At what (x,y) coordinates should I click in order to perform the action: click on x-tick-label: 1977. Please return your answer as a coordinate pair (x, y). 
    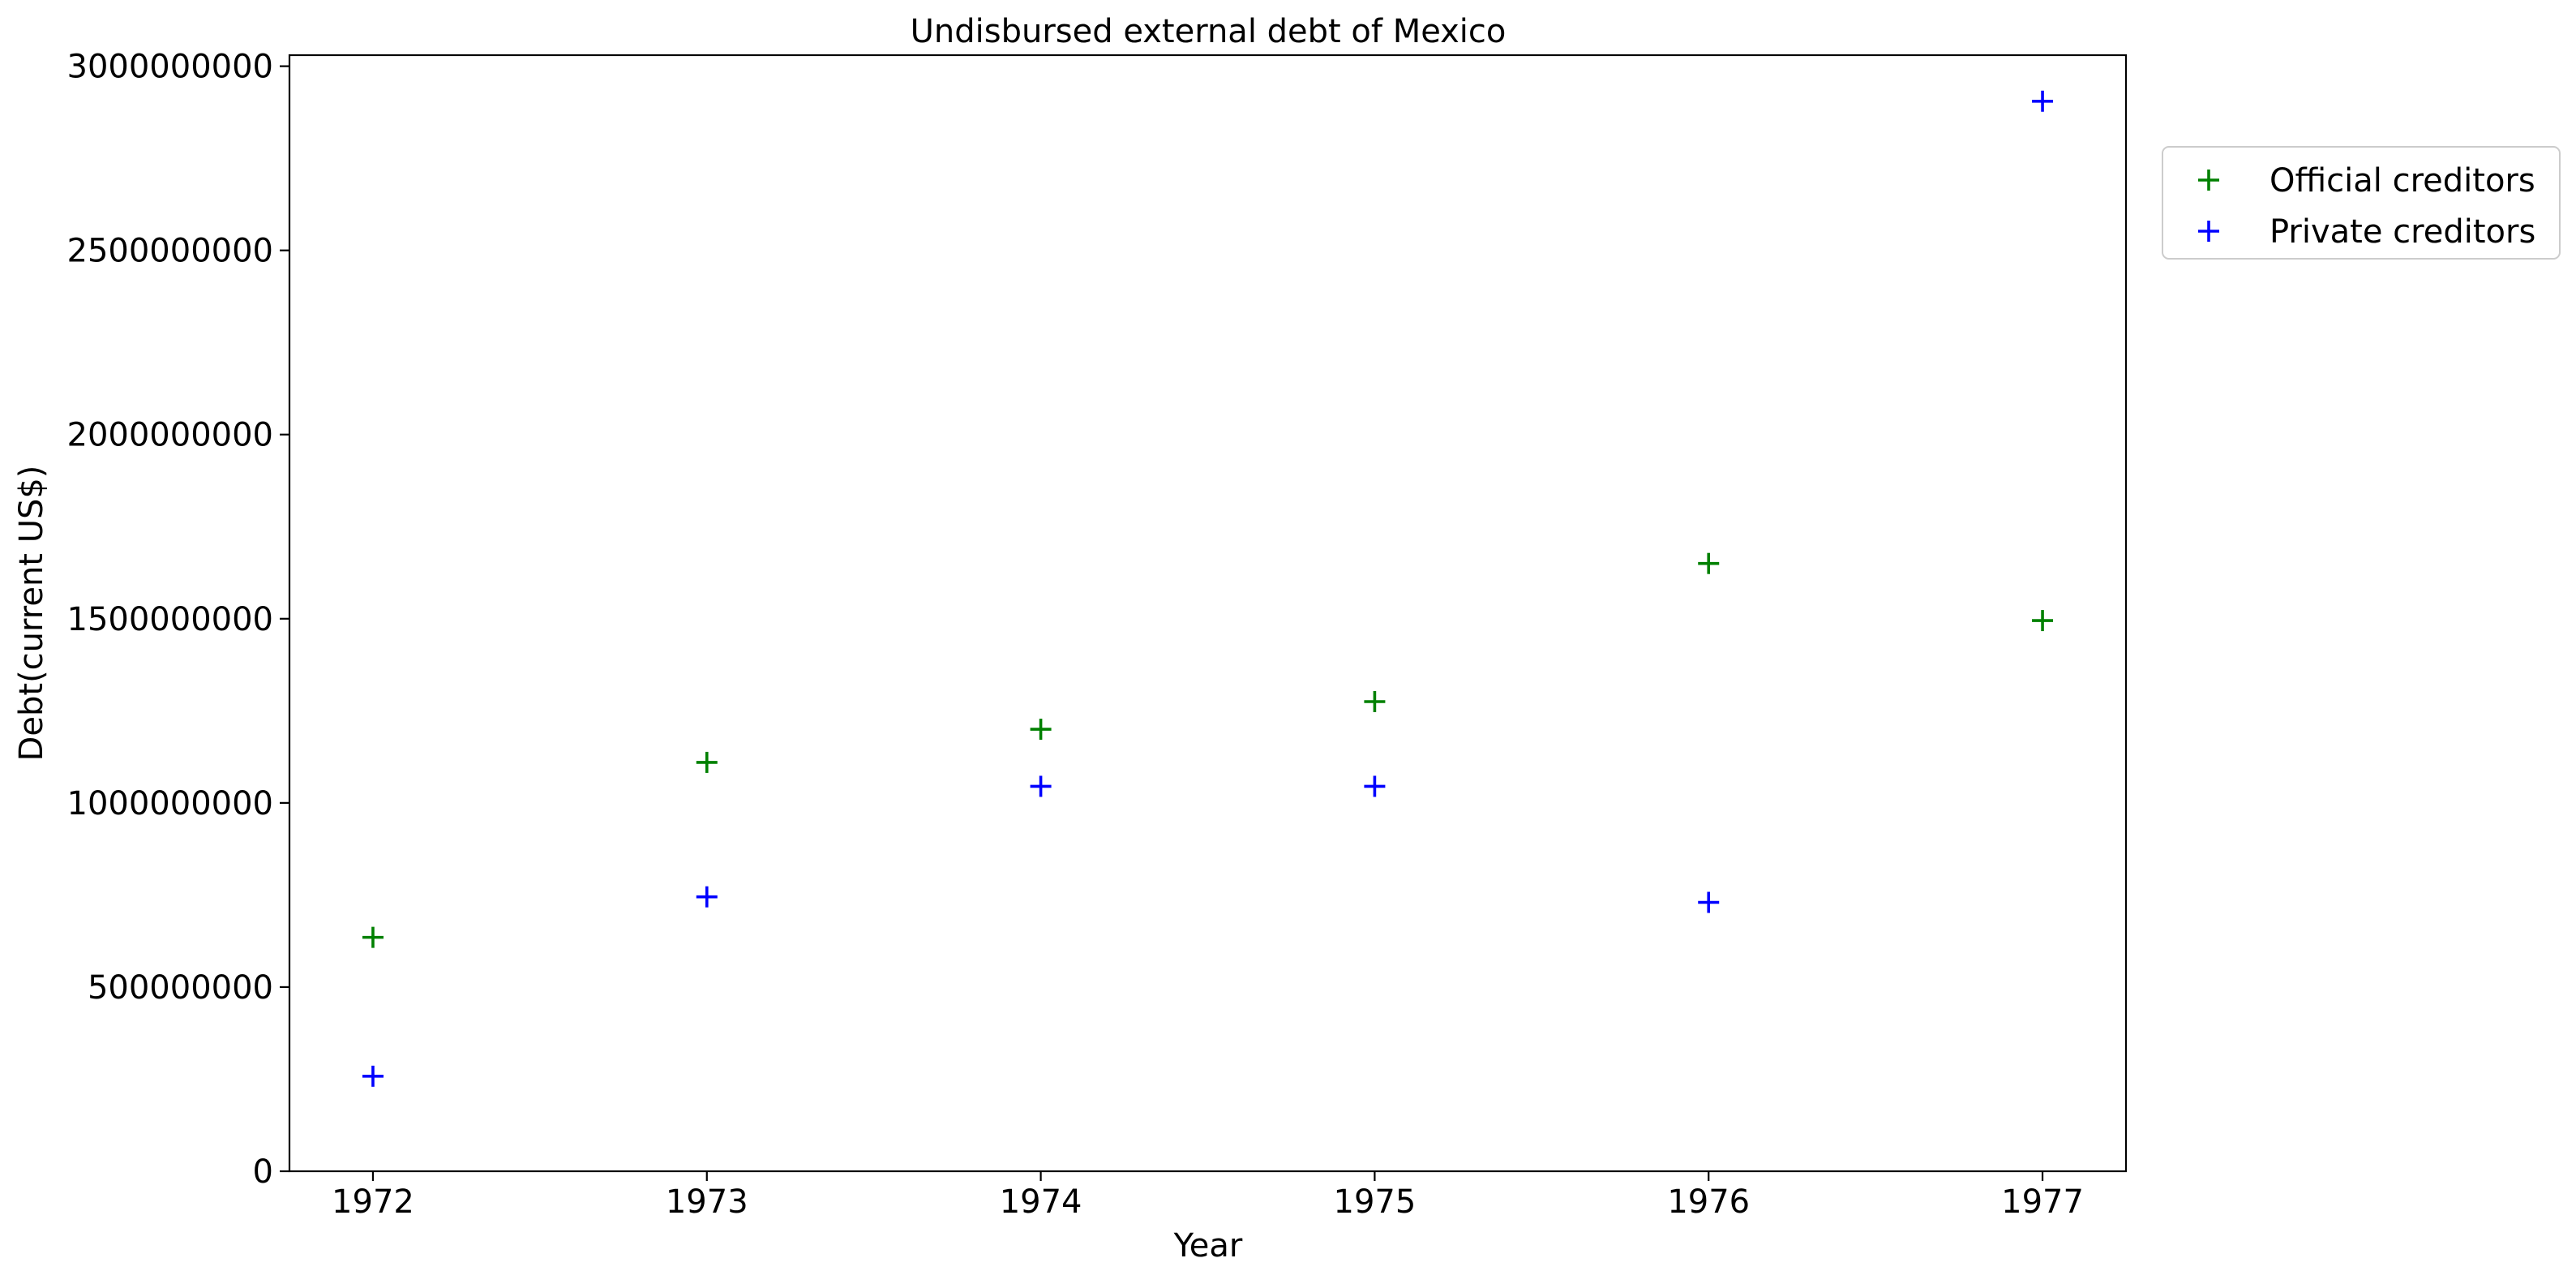
    Looking at the image, I should click on (2042, 1202).